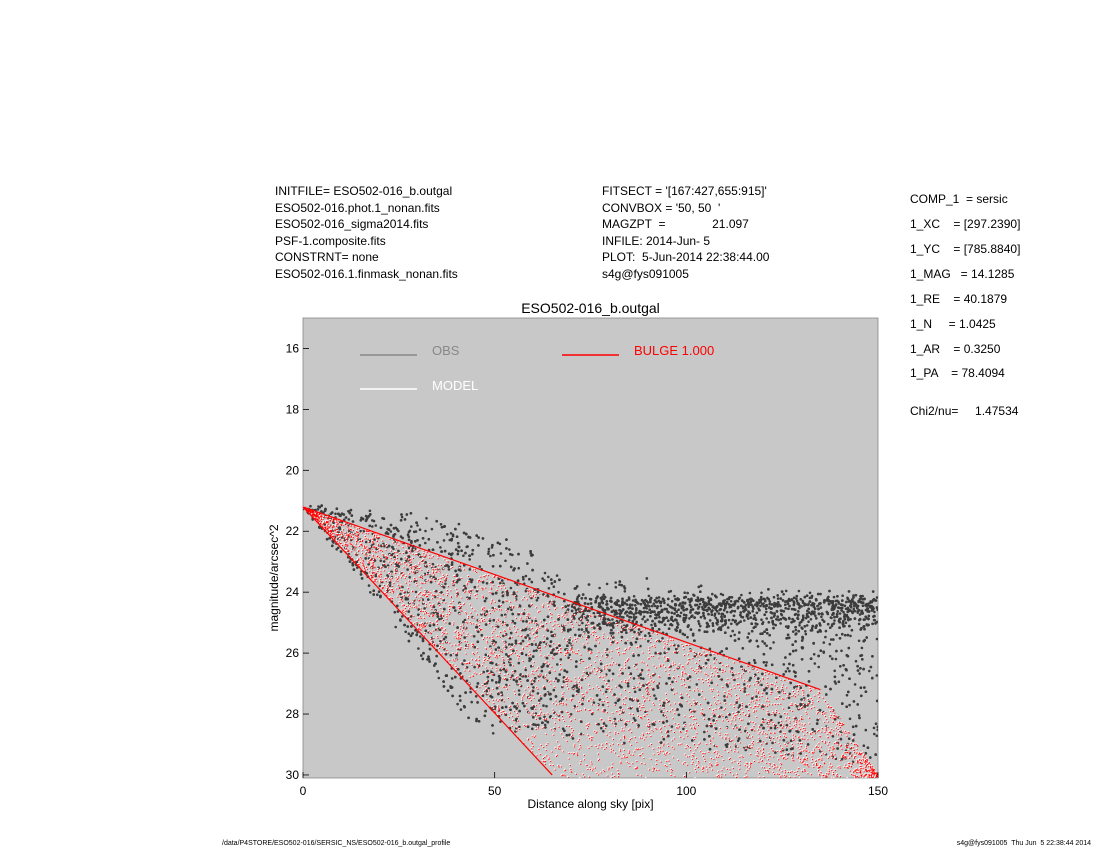 This screenshot has height=850, width=1100. Describe the element at coordinates (955, 349) in the screenshot. I see `fit-param: 1_AR = 0.3250` at that location.